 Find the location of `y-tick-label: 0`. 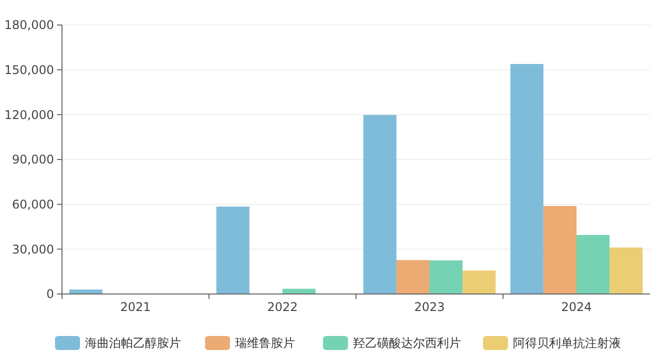

y-tick-label: 0 is located at coordinates (50, 294).